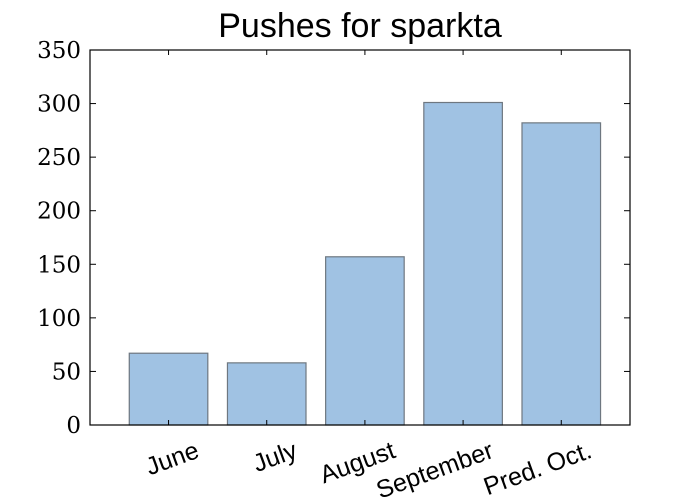 The height and width of the screenshot is (500, 700). Describe the element at coordinates (59, 105) in the screenshot. I see `y-tick-label: 300` at that location.